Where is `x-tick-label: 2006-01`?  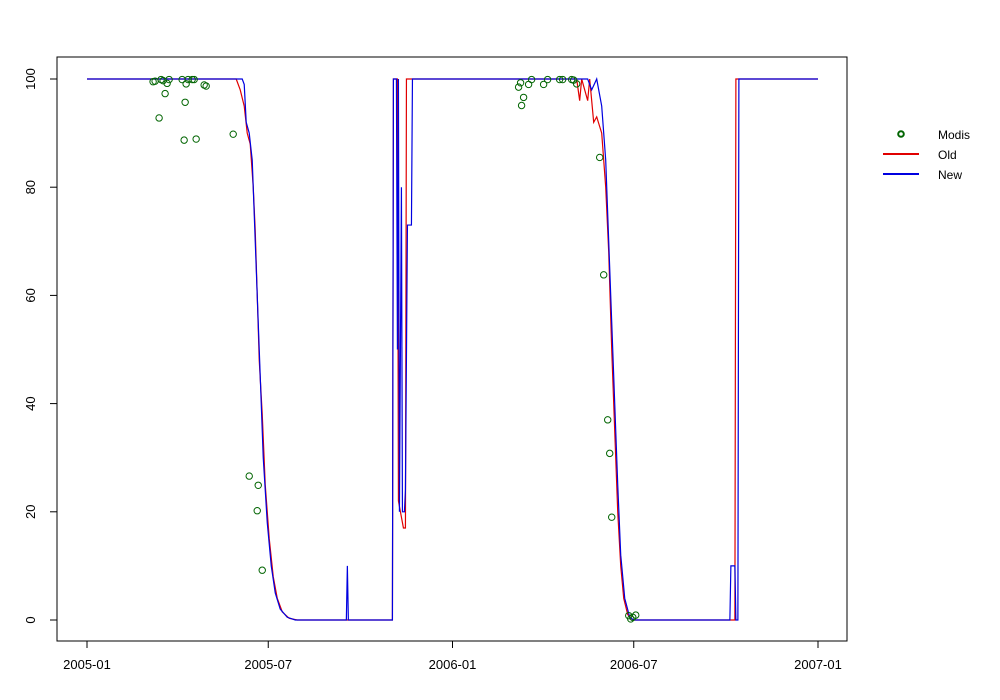 x-tick-label: 2006-01 is located at coordinates (453, 664).